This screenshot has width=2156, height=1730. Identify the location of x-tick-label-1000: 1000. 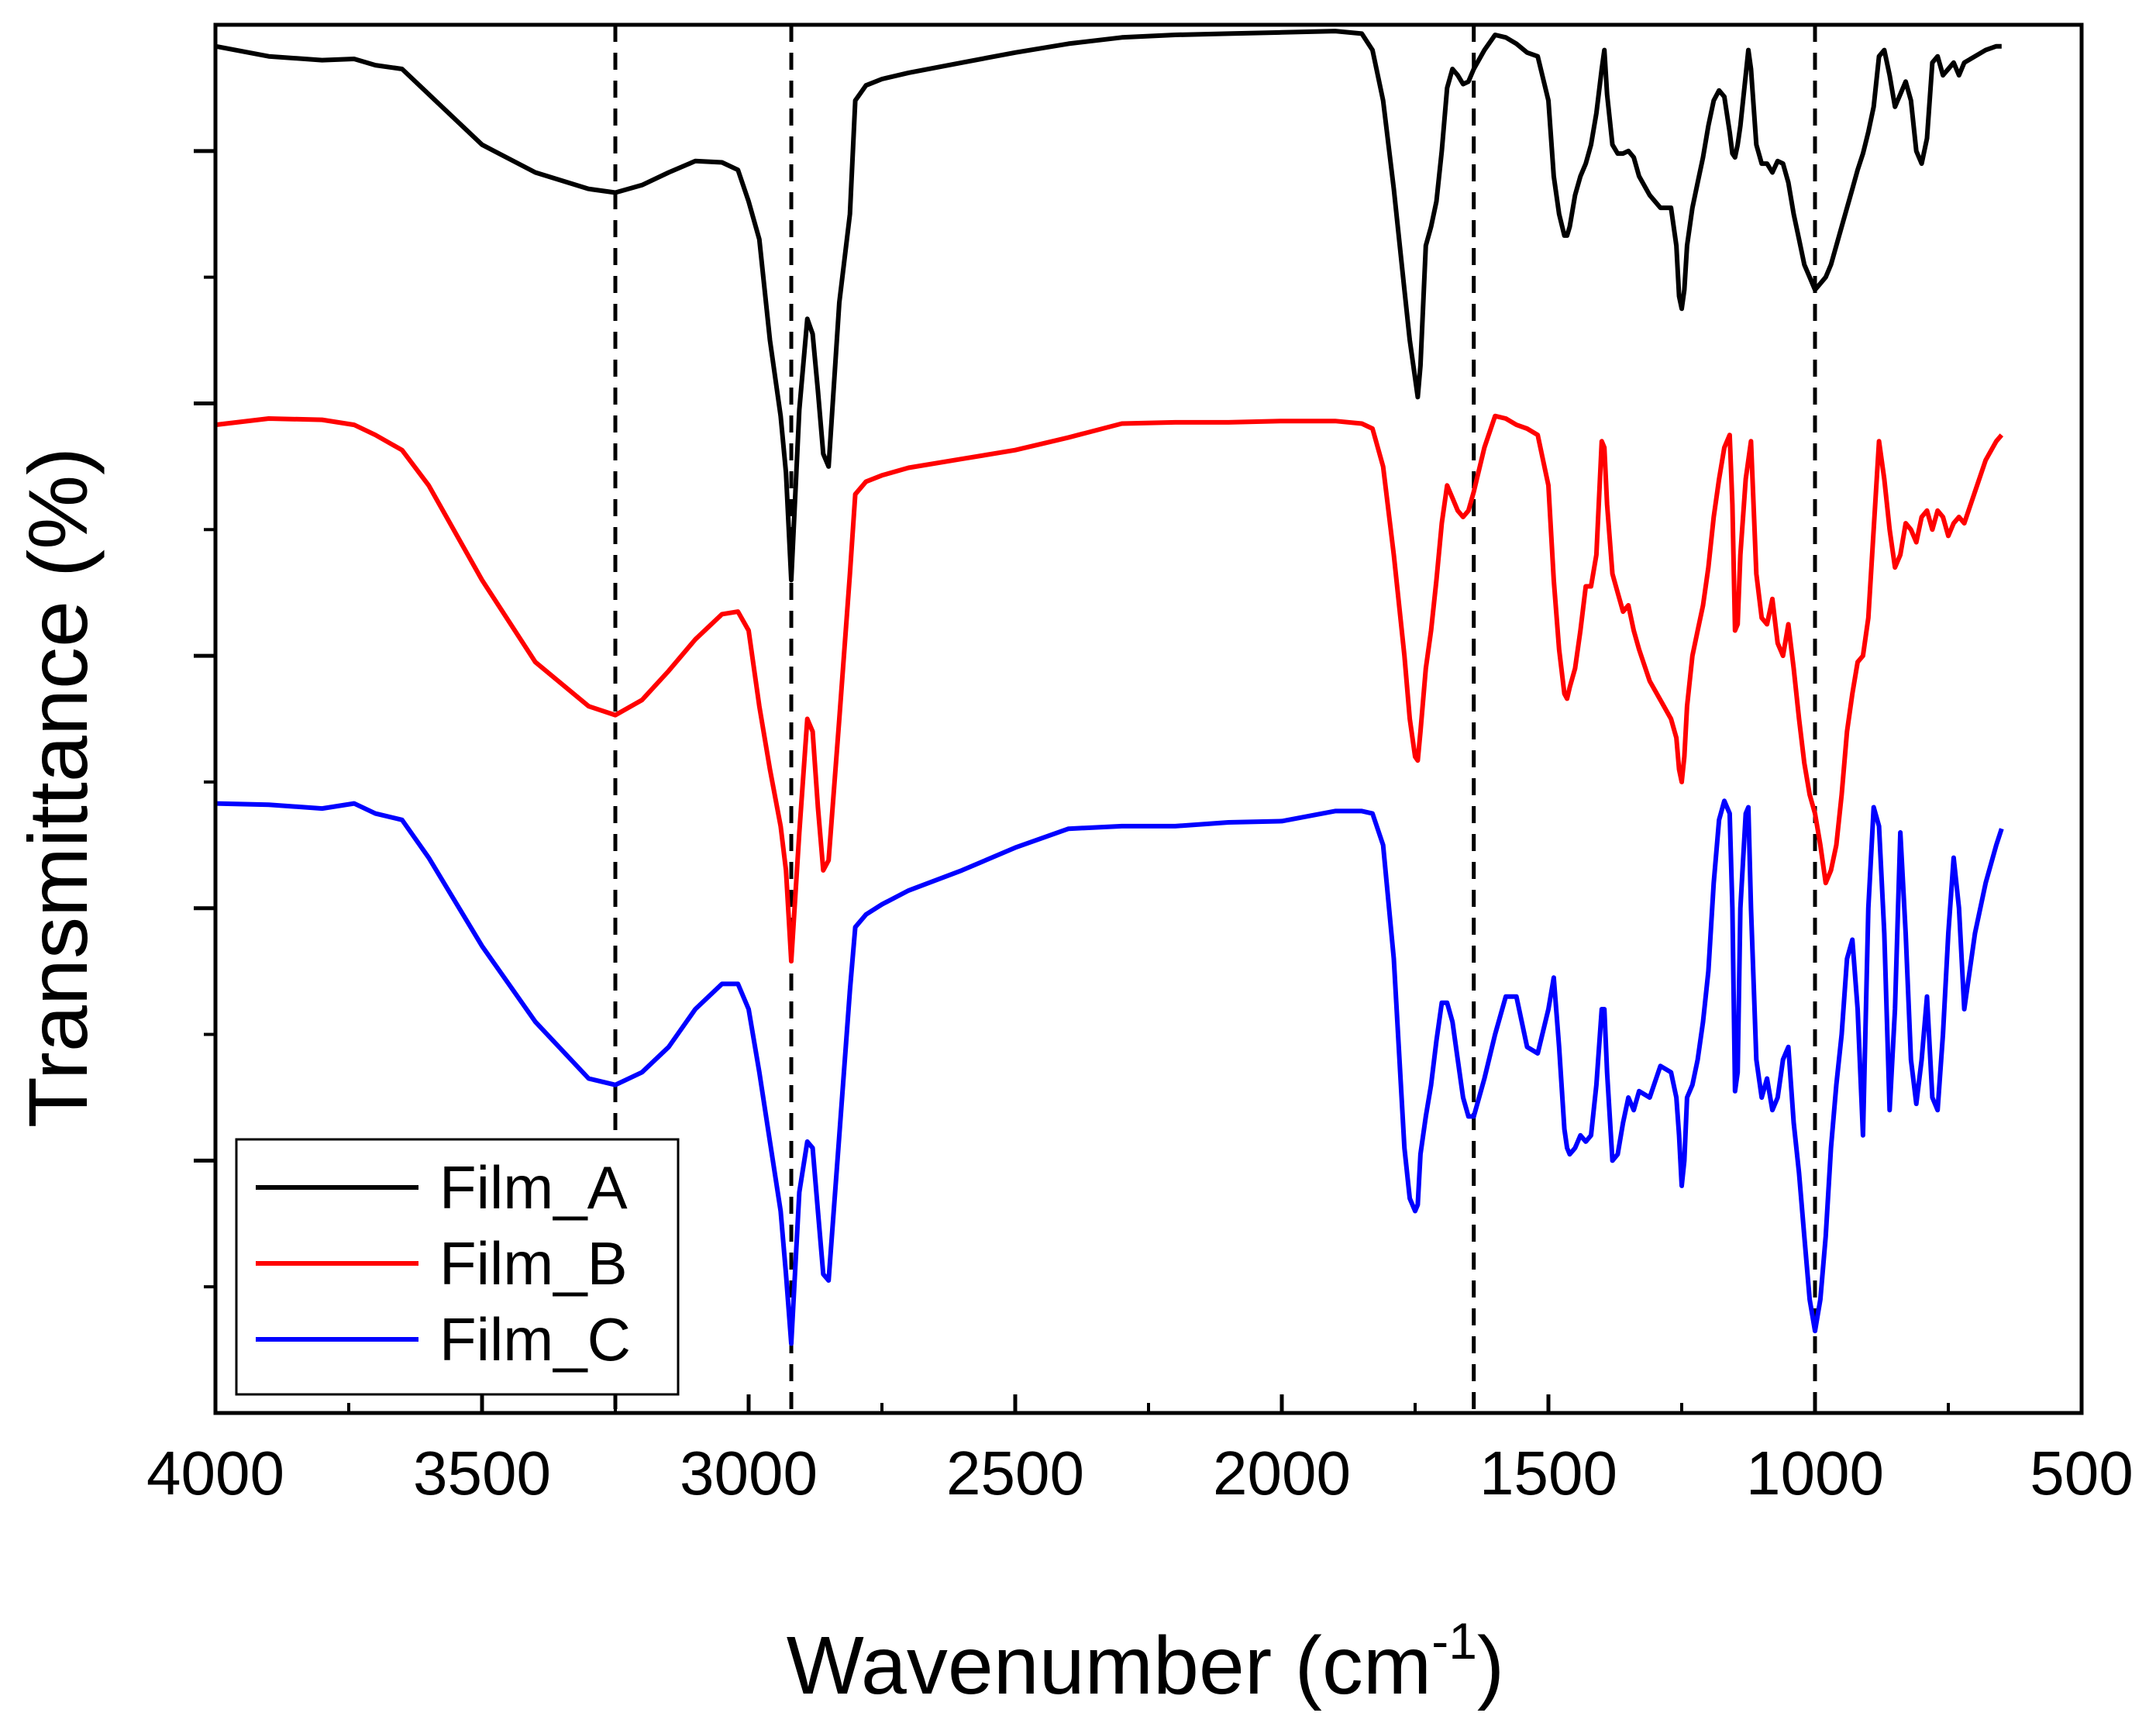
(1815, 1474).